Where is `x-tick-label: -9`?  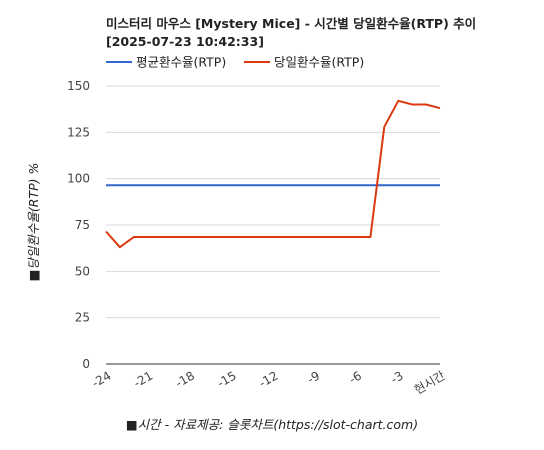
x-tick-label: -9 is located at coordinates (313, 377).